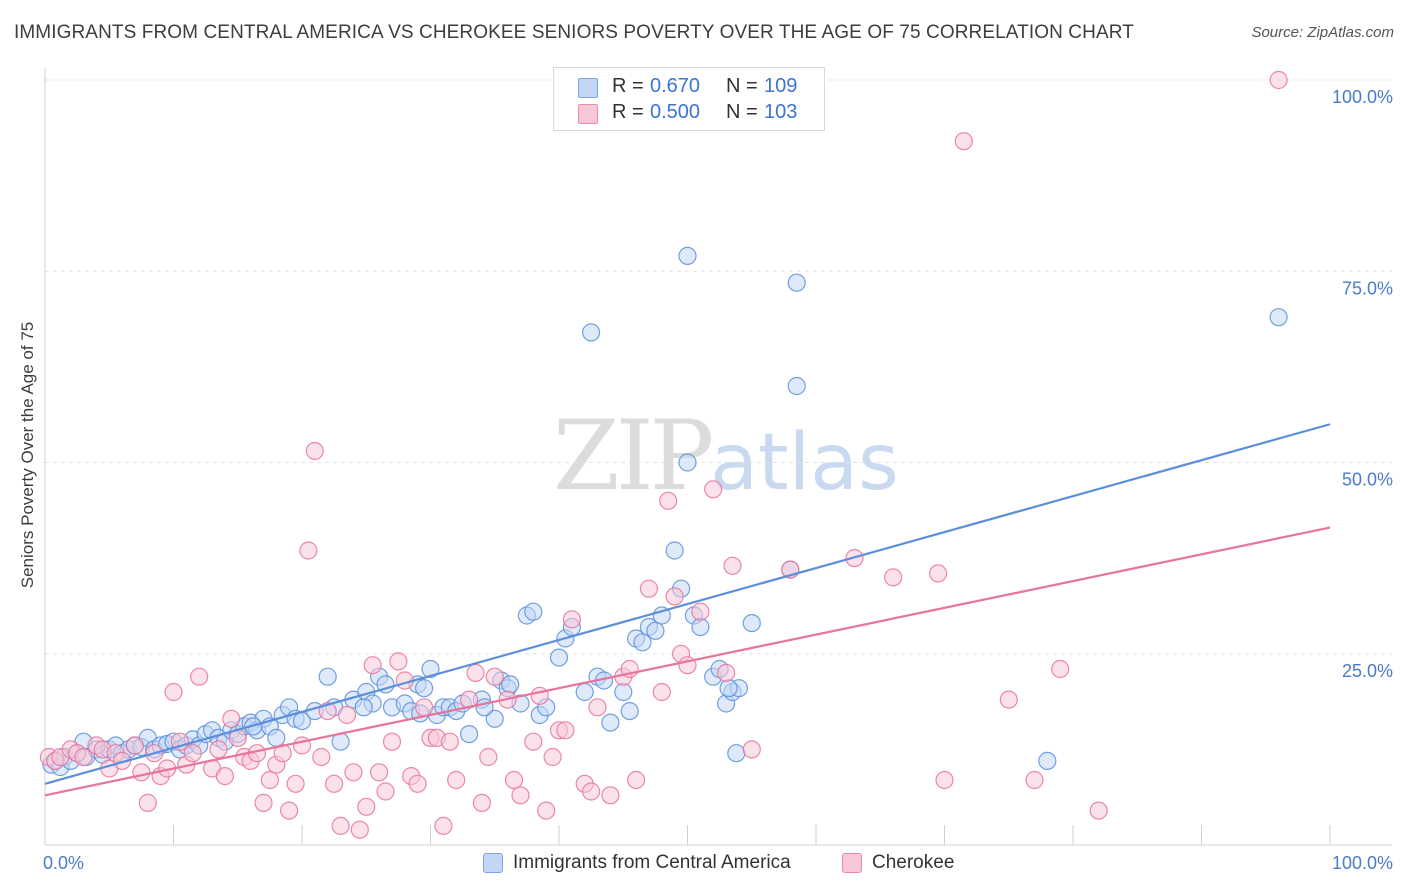  I want to click on legend-row-cherokee: R = 0.500 N = 103, so click(689, 114).